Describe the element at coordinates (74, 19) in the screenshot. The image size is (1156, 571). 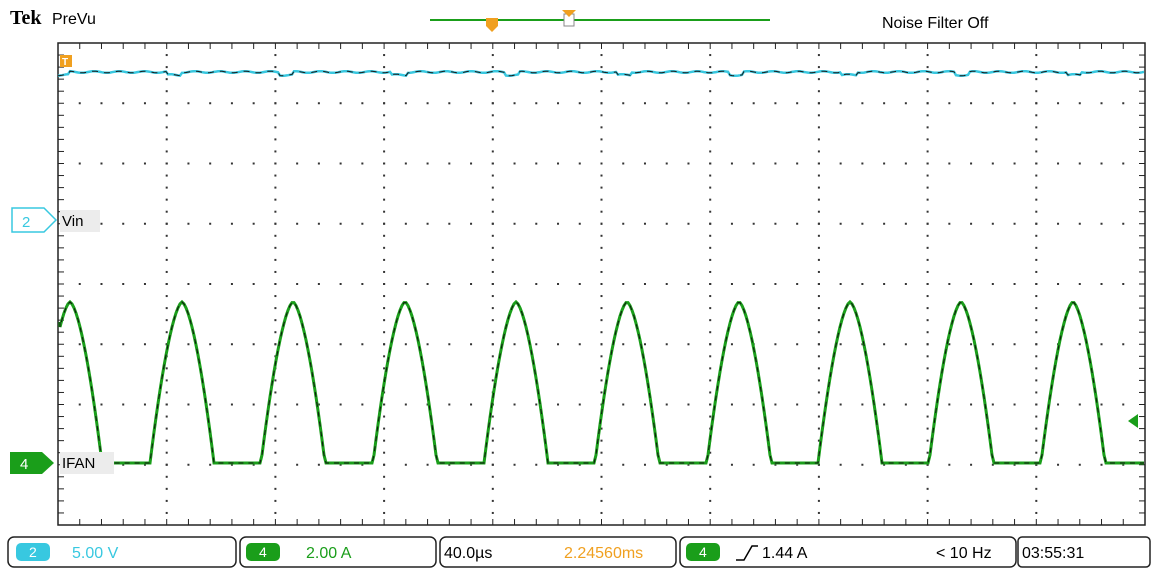
I see `mode-label: PreVu` at that location.